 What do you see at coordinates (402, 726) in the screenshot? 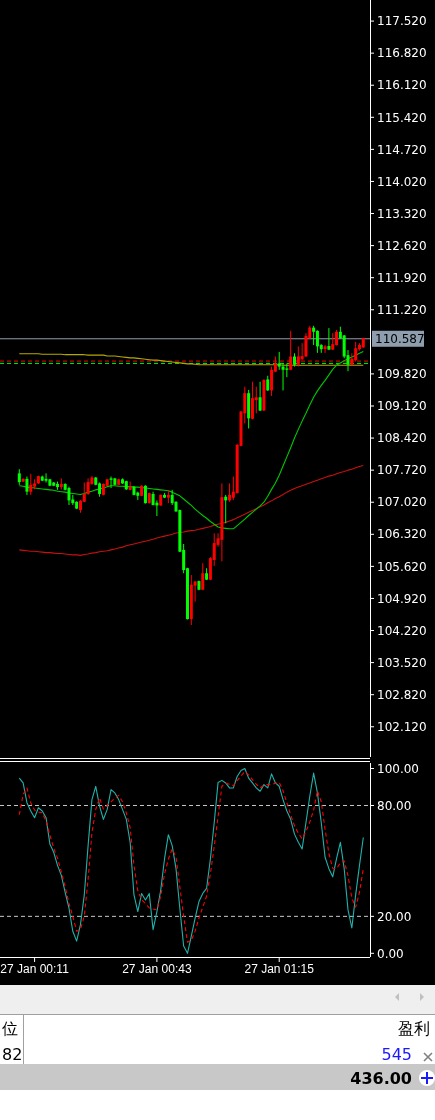
I see `y-tick-label: 102.120` at bounding box center [402, 726].